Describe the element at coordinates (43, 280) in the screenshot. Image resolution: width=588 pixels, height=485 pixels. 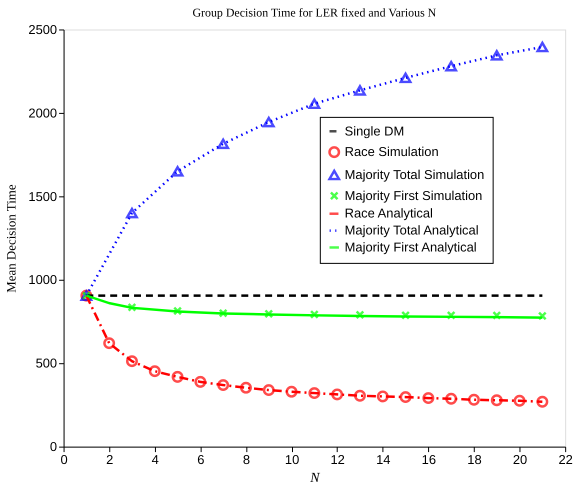
I see `y-tick-label: 1000` at that location.